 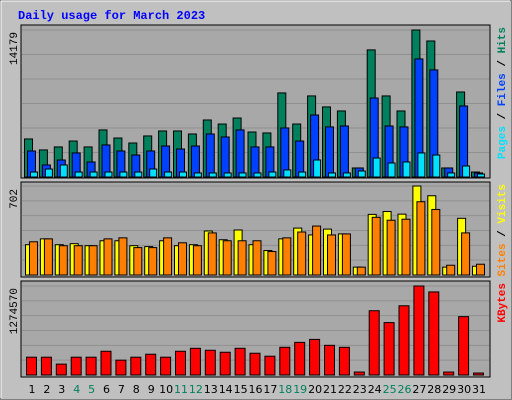 What do you see at coordinates (46, 389) in the screenshot?
I see `x-tick-label: 2` at bounding box center [46, 389].